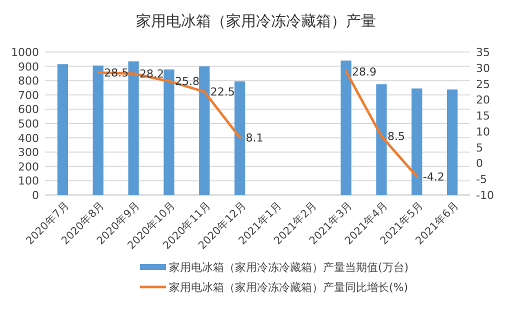 Image resolution: width=512 pixels, height=319 pixels. Describe the element at coordinates (483, 131) in the screenshot. I see `y2-tick-label: 10` at that location.